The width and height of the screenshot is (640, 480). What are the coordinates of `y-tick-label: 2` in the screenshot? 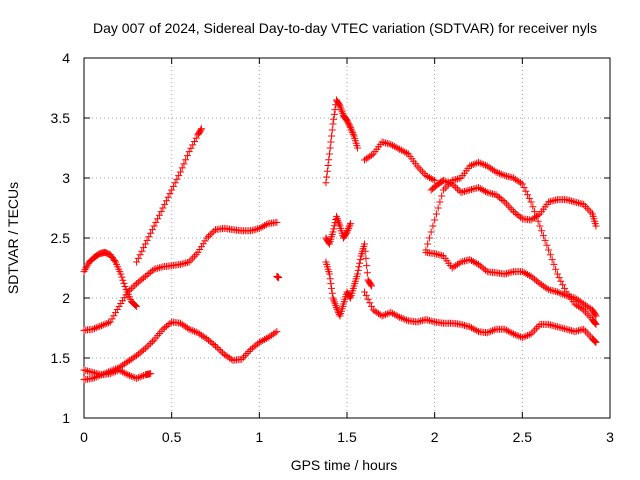 It's located at (66, 298).